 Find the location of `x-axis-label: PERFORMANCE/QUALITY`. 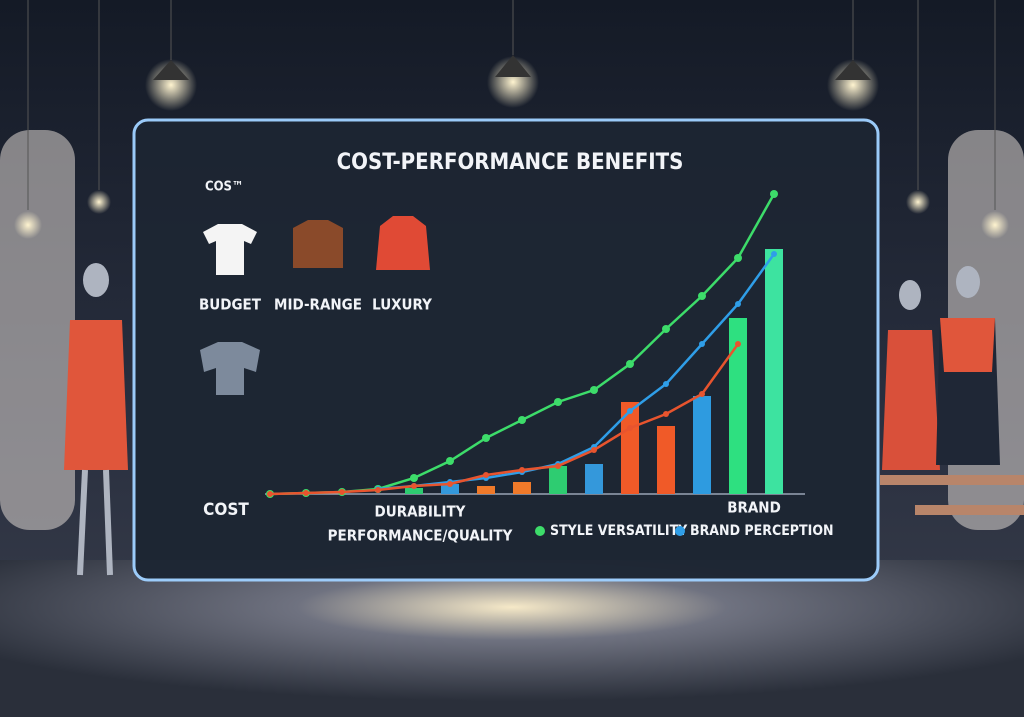

x-axis-label: PERFORMANCE/QUALITY is located at coordinates (420, 536).